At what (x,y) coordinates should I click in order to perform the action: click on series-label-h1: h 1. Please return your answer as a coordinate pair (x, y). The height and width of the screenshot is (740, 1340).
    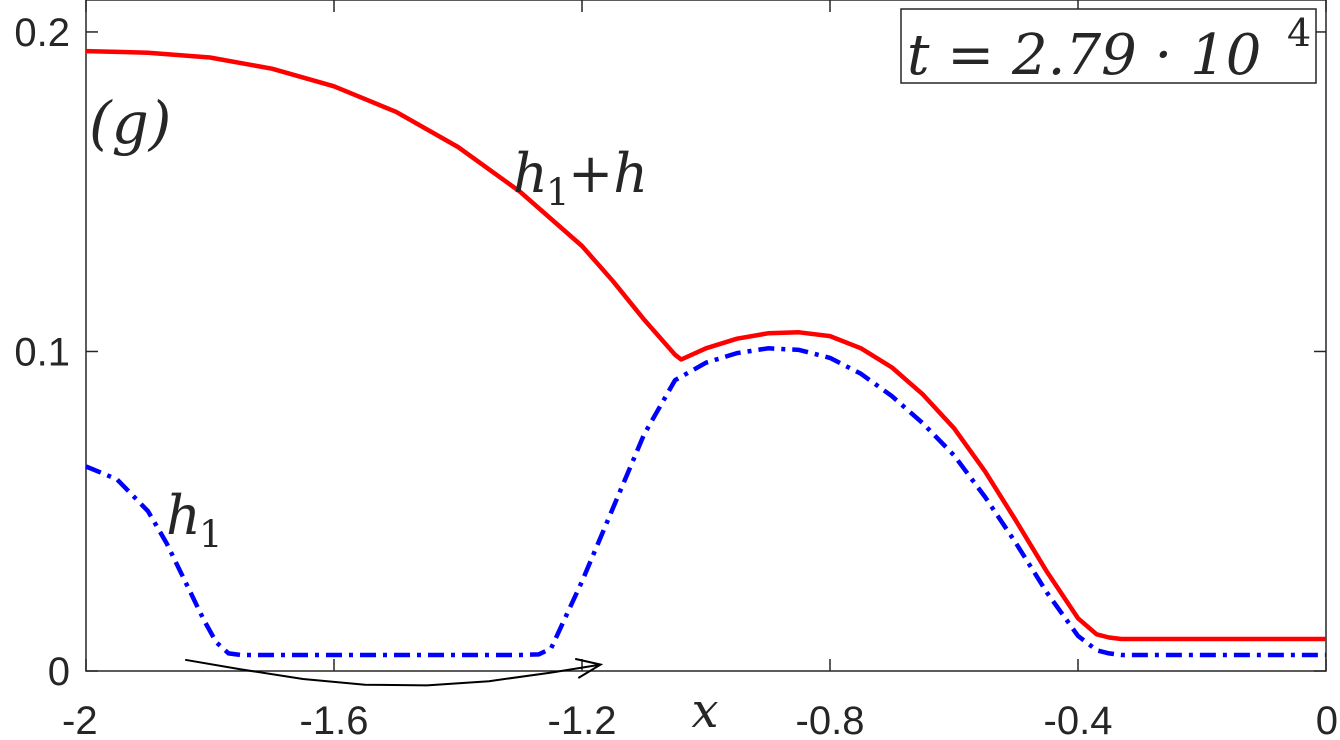
    Looking at the image, I should click on (194, 520).